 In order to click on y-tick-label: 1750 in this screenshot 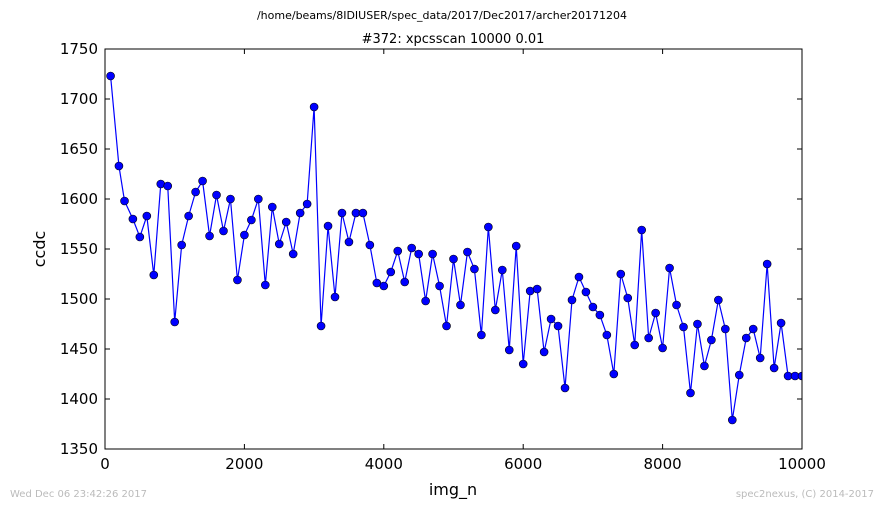, I will do `click(79, 49)`.